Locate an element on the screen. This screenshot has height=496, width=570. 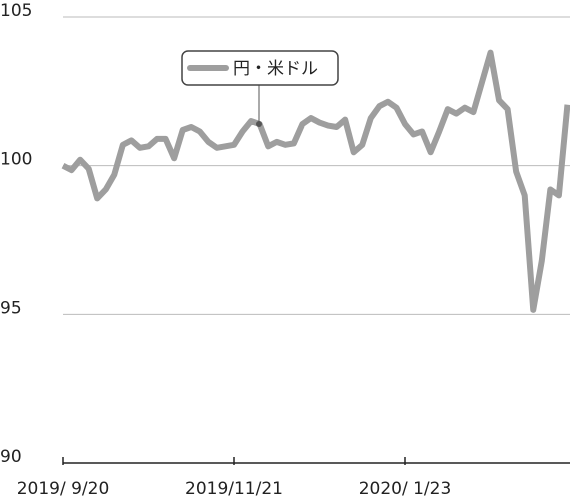
y-tick-label: 100 is located at coordinates (16, 160).